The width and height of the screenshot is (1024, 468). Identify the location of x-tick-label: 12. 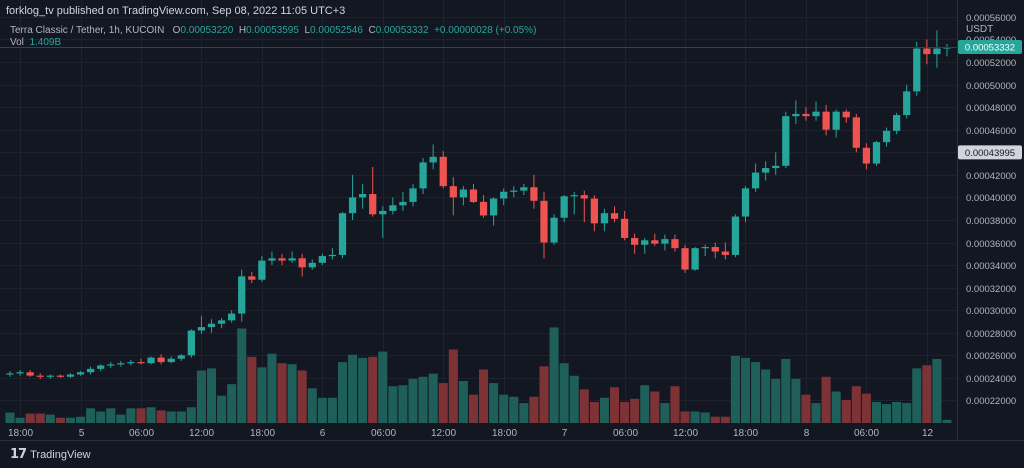
(928, 433).